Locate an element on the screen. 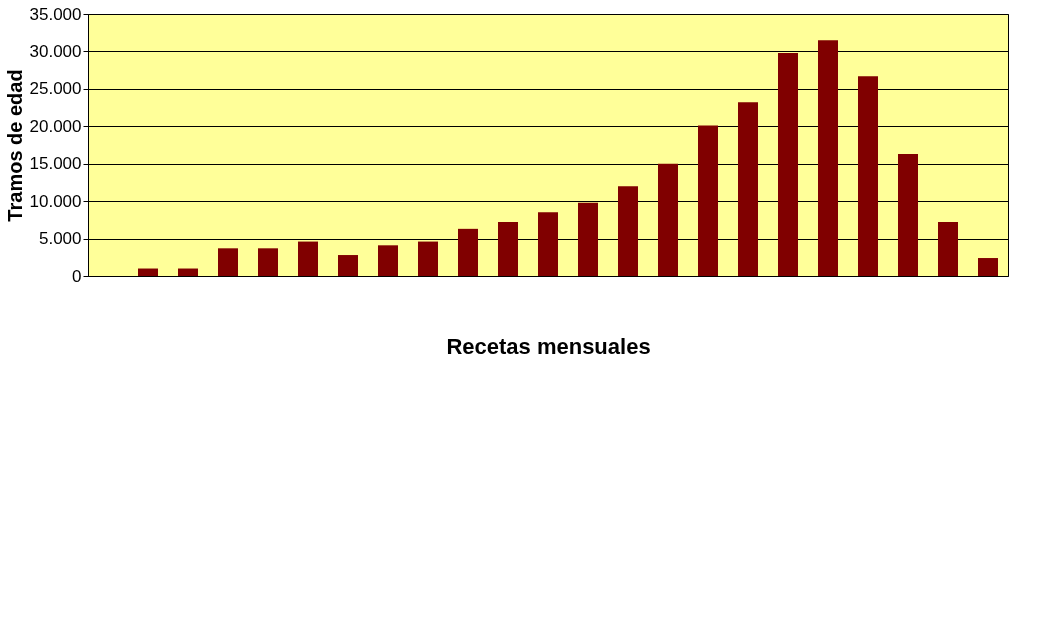  y-tick-label: 20.000 is located at coordinates (55, 126).